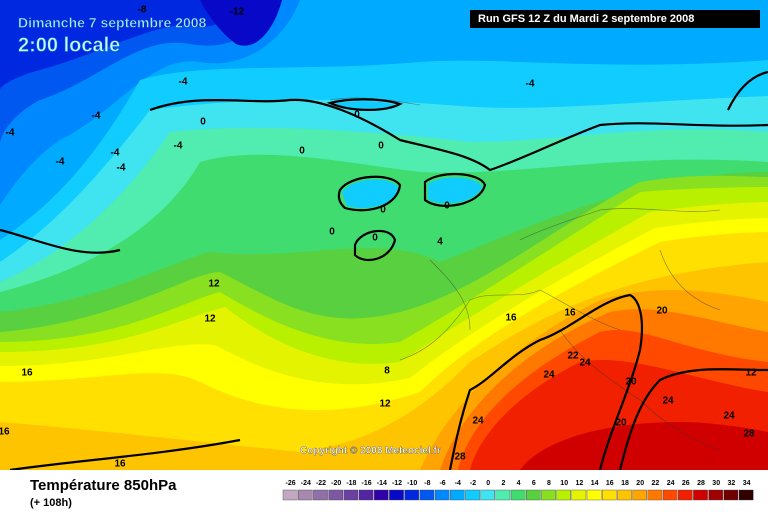  What do you see at coordinates (442, 483) in the screenshot?
I see `legend-label: -6` at bounding box center [442, 483].